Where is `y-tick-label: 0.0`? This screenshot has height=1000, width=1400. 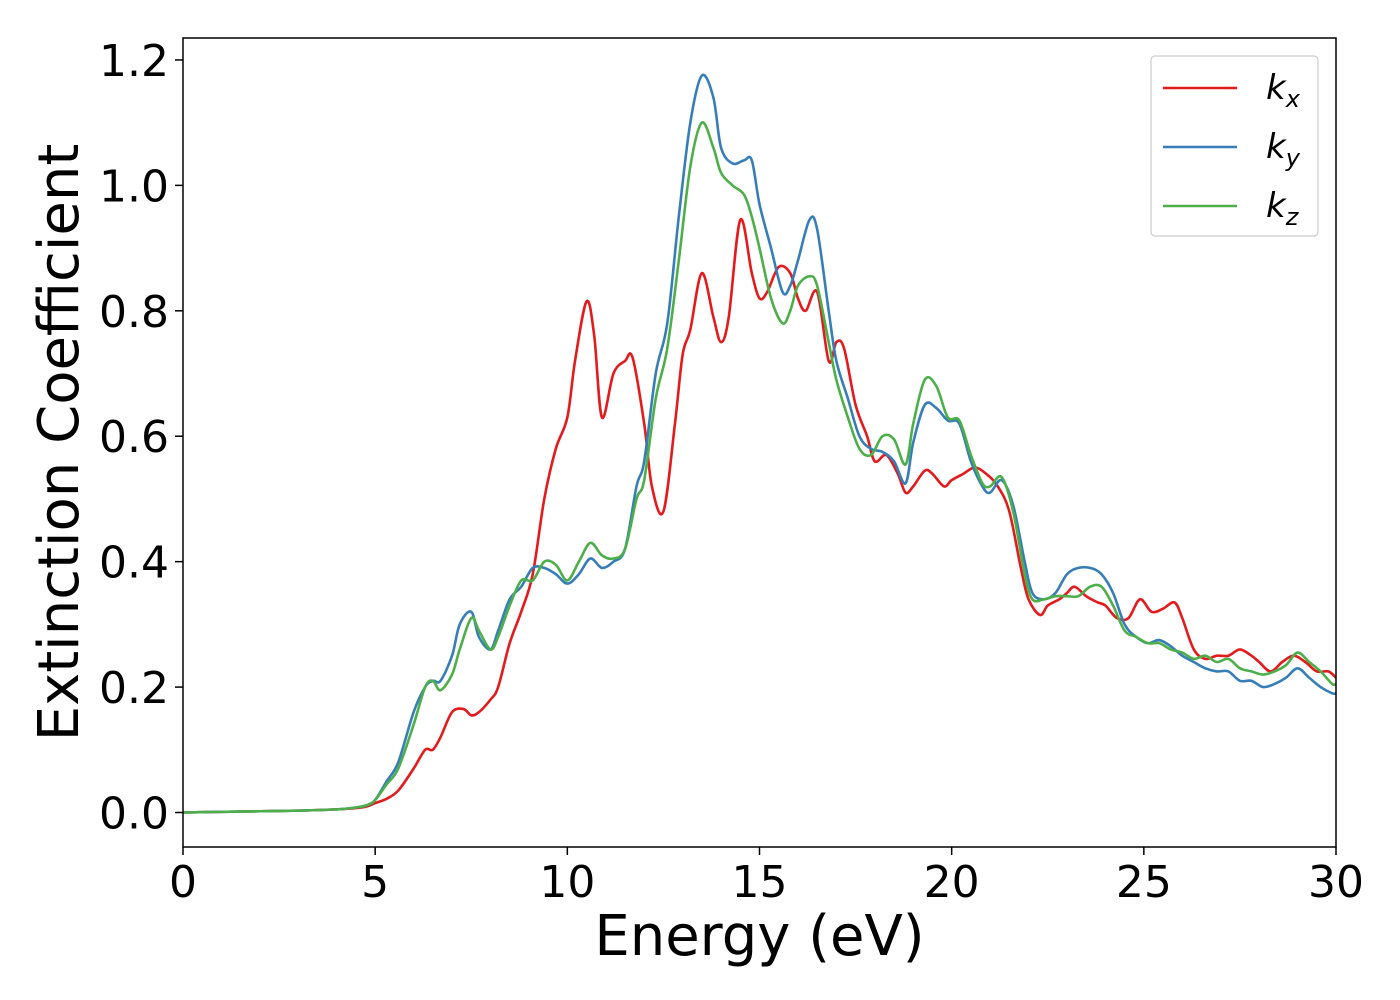 y-tick-label: 0.0 is located at coordinates (134, 814).